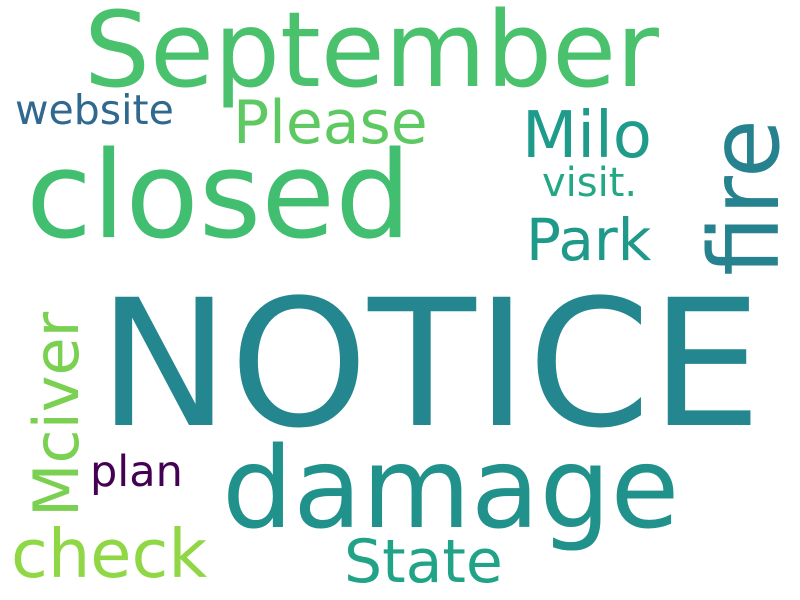 The height and width of the screenshot is (600, 800). I want to click on word-visit: visit., so click(589, 183).